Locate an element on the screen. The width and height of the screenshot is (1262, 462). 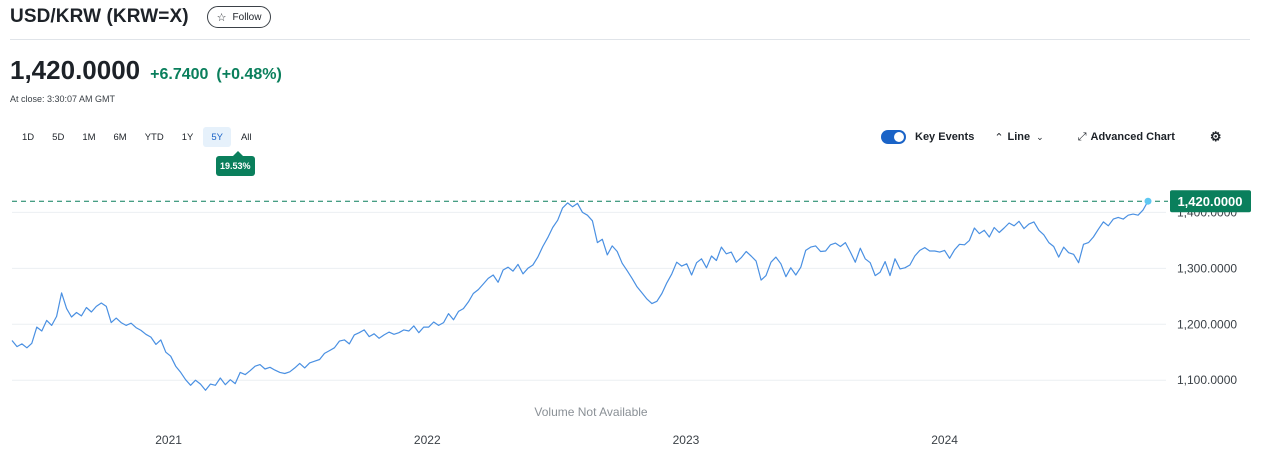
x-tick-label: 2021 is located at coordinates (168, 440).